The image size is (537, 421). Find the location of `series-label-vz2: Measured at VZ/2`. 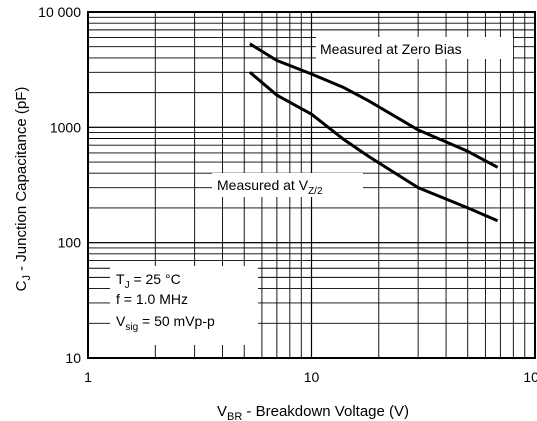

series-label-vz2: Measured at VZ/2 is located at coordinates (287, 185).